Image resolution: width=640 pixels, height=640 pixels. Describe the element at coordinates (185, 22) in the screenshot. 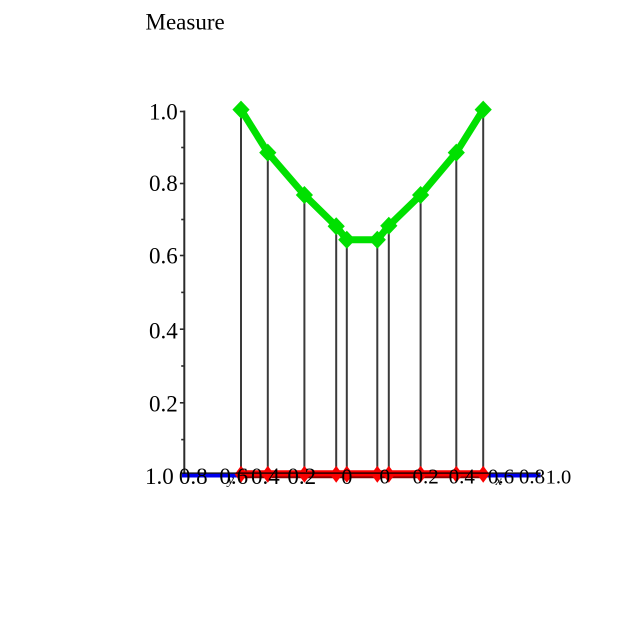

I see `svg-text: Measure` at that location.